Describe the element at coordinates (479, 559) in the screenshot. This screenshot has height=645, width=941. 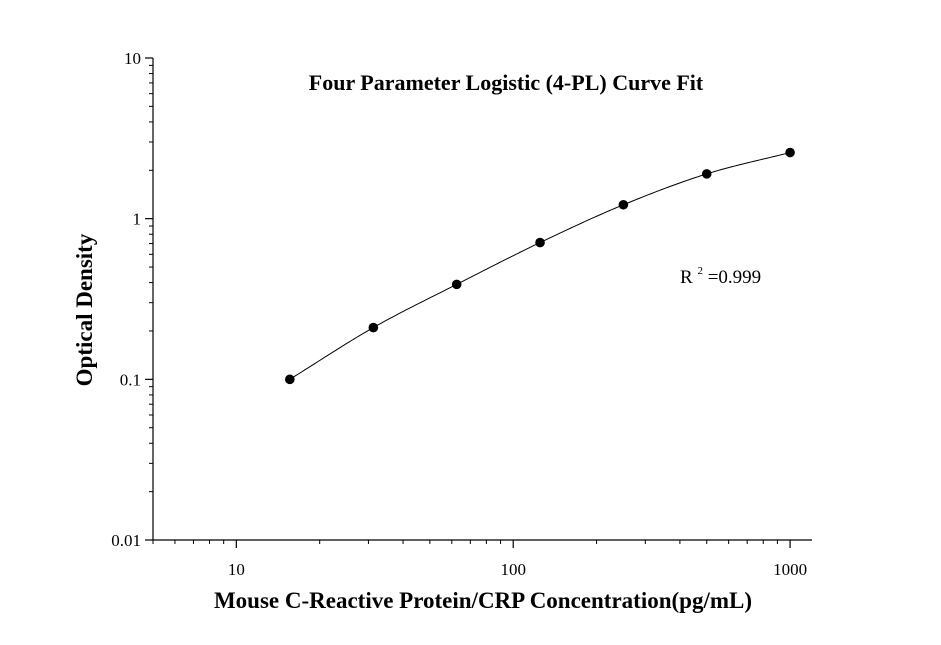
I see `x-axis-ticks: 10 100 1000` at that location.